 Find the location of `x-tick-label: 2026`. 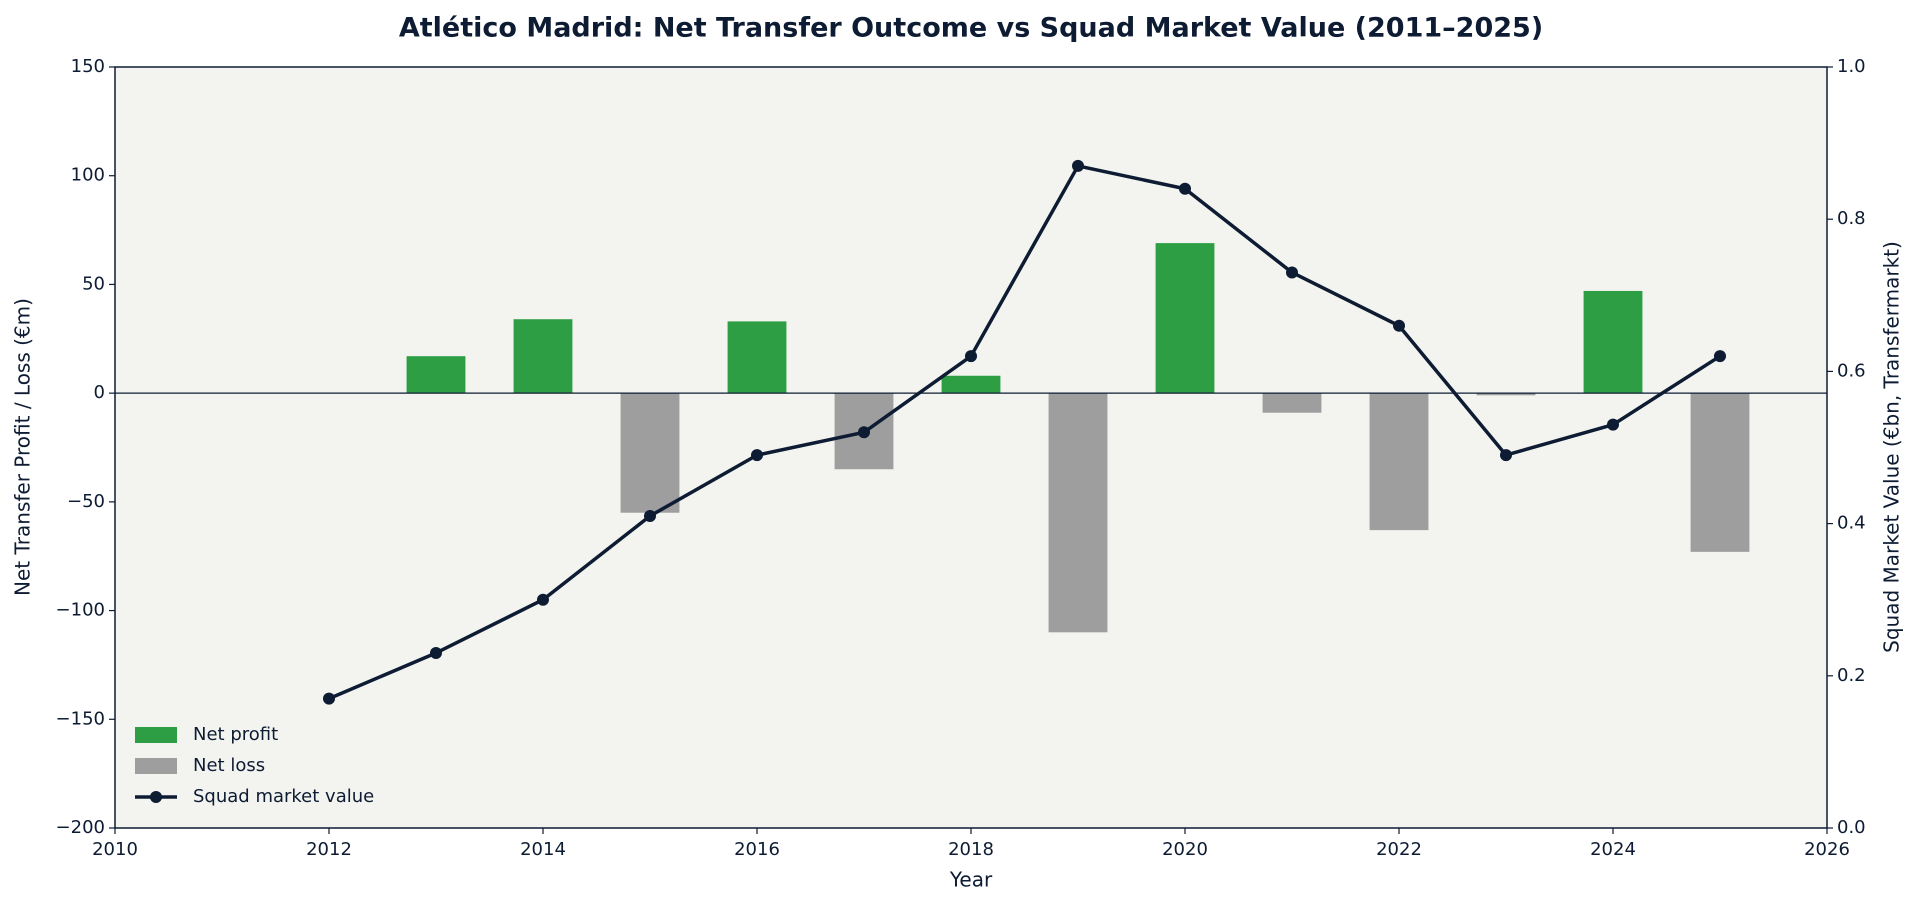

x-tick-label: 2026 is located at coordinates (1827, 849).